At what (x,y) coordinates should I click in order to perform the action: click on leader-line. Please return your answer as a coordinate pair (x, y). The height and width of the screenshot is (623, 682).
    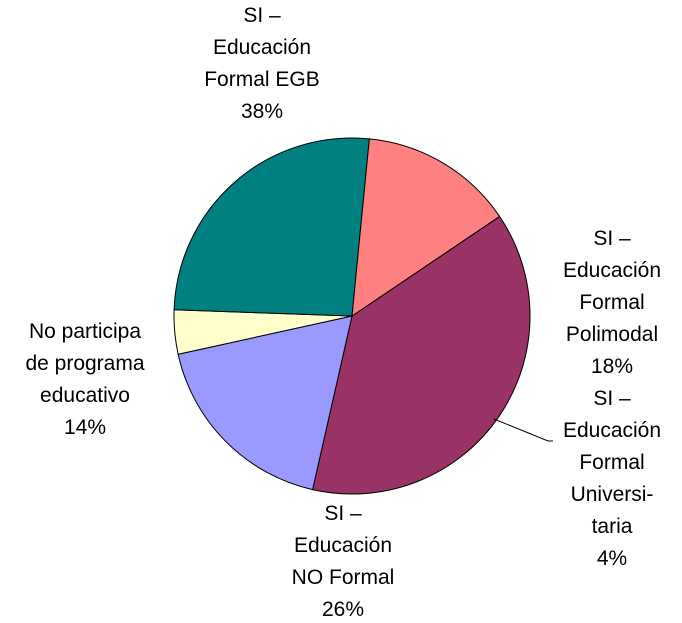
    Looking at the image, I should click on (523, 430).